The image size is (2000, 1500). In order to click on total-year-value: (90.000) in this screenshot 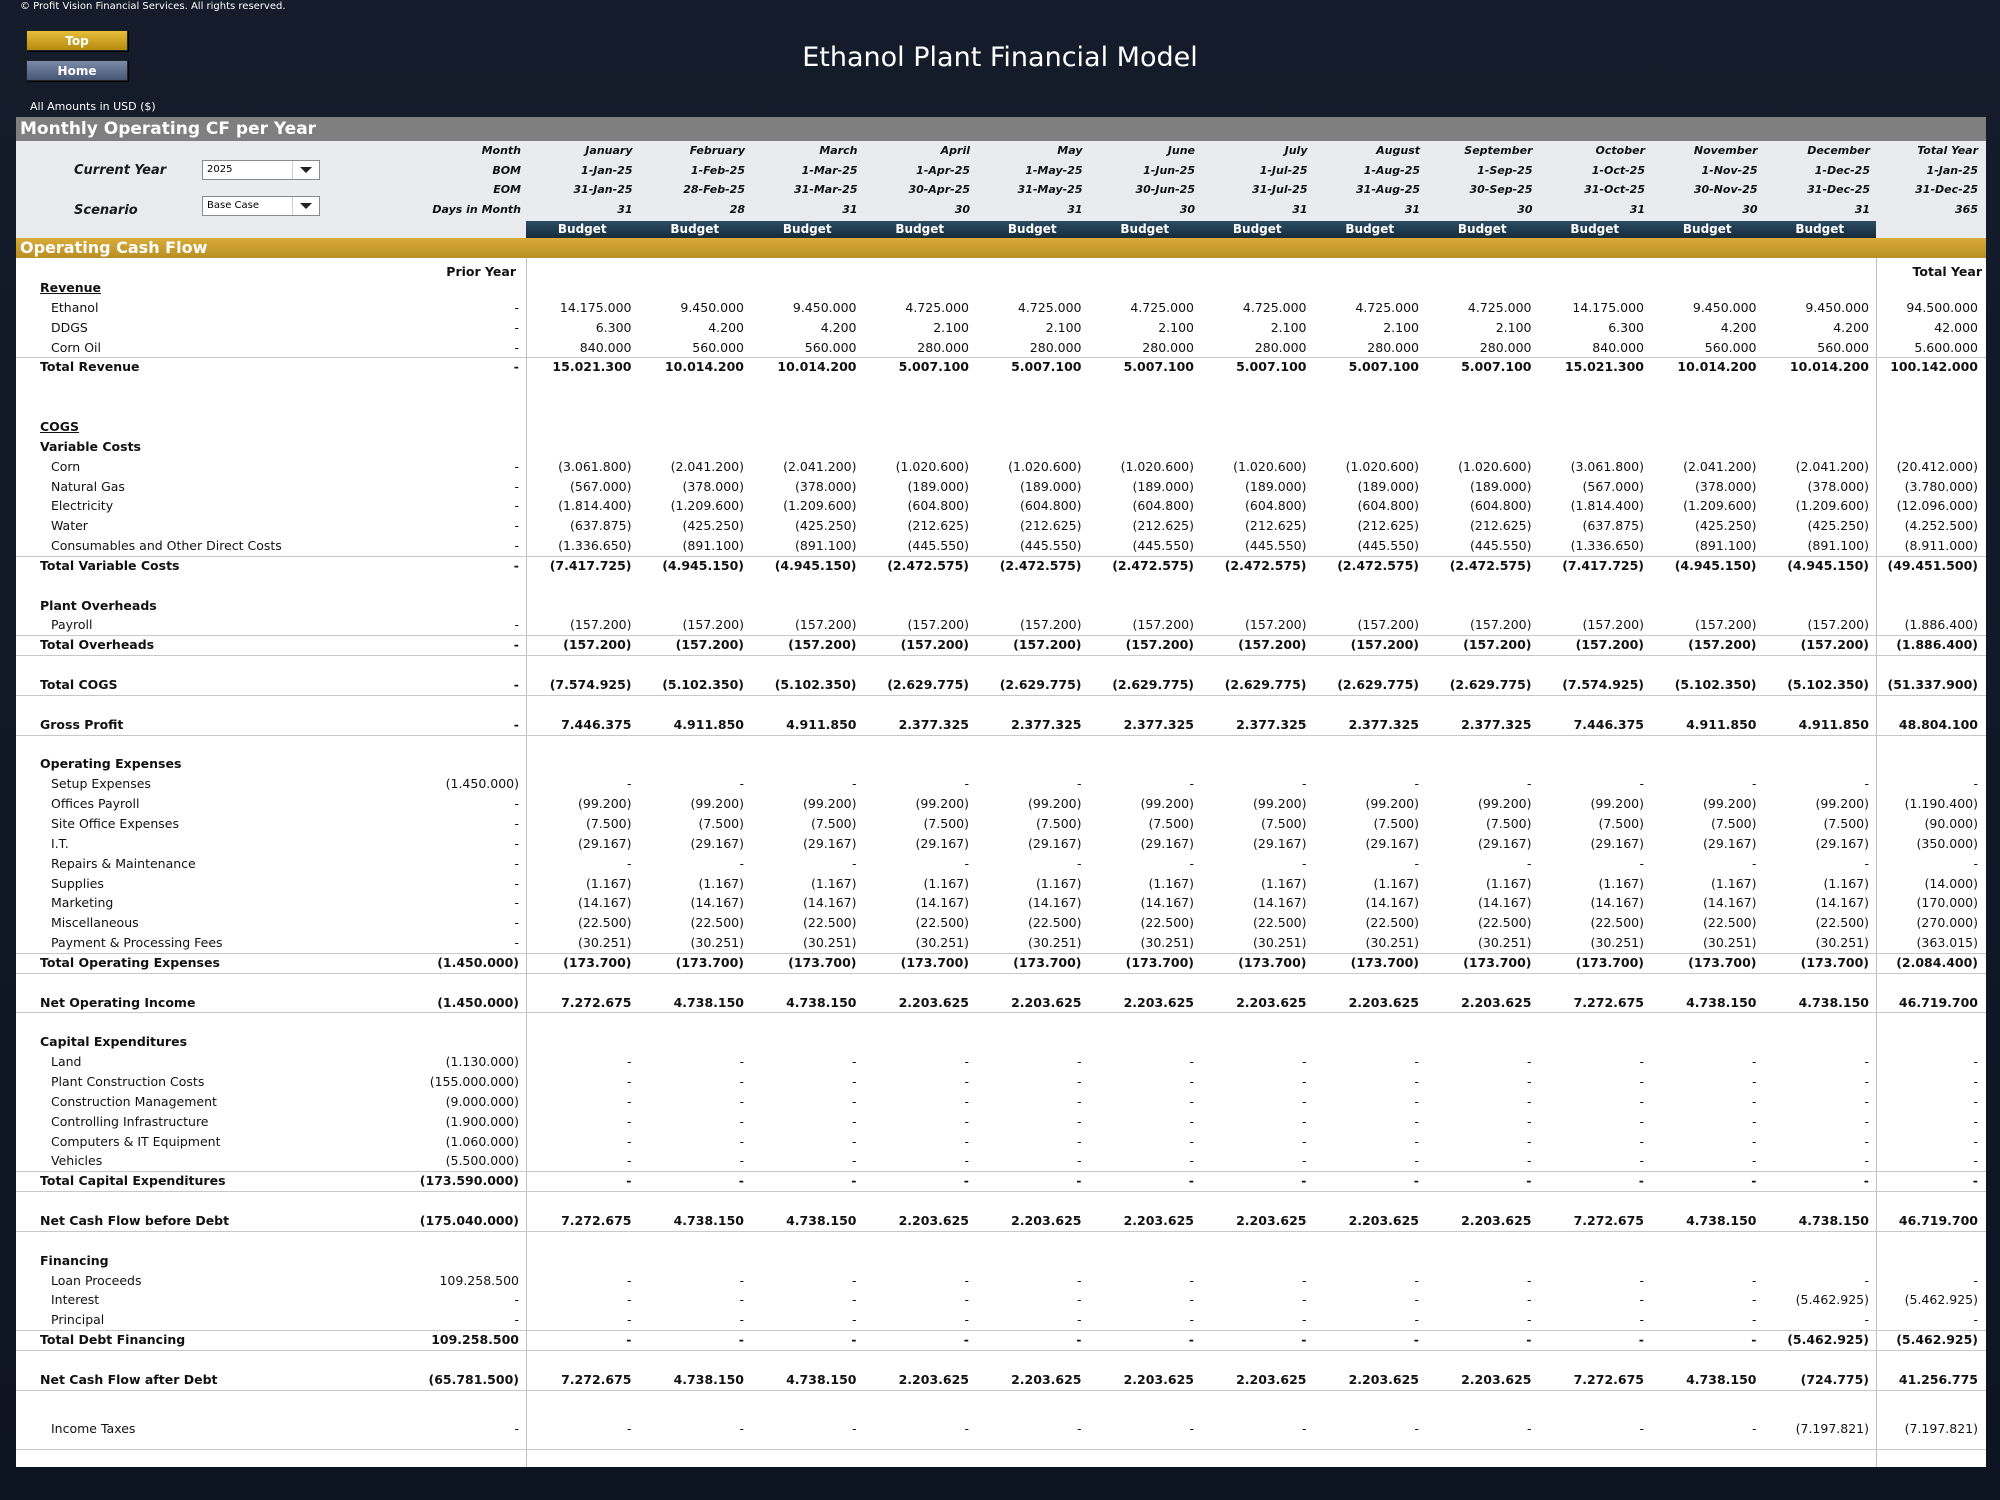, I will do `click(1951, 823)`.